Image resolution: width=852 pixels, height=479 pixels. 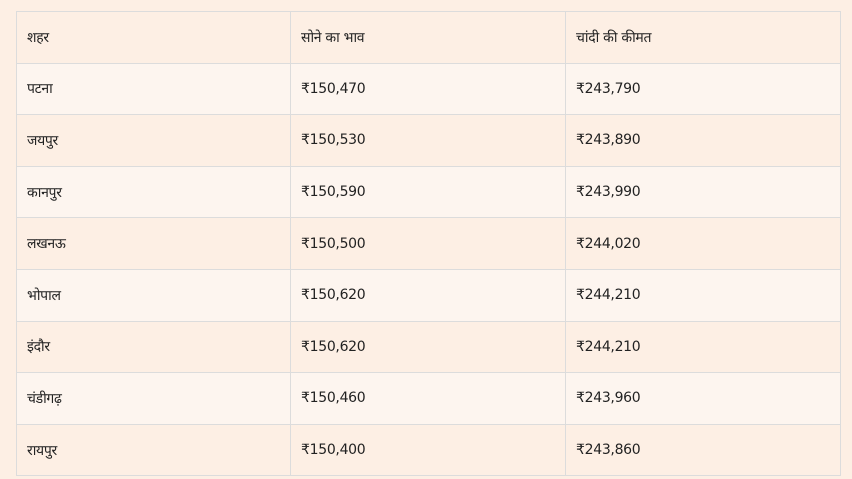 What do you see at coordinates (703, 192) in the screenshot?
I see `silver-price-cell: ₹243,990` at bounding box center [703, 192].